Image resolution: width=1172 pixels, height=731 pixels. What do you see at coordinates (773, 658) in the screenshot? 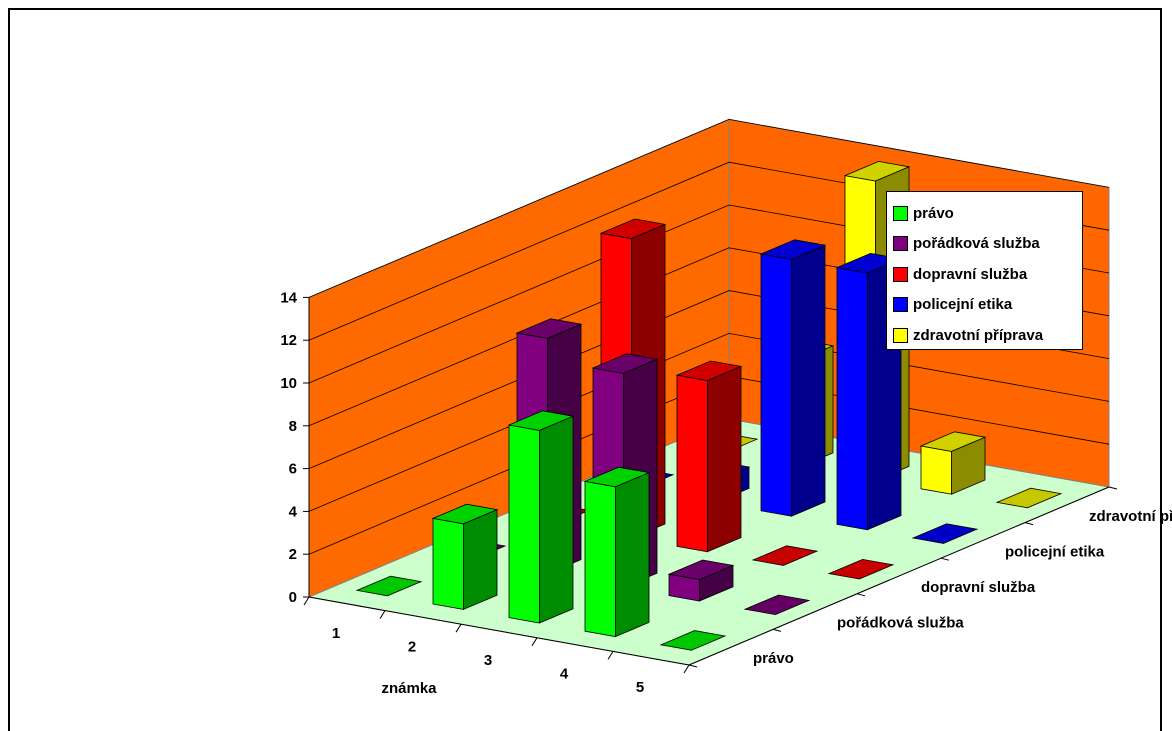
I see `series-axis-label: právo` at bounding box center [773, 658].